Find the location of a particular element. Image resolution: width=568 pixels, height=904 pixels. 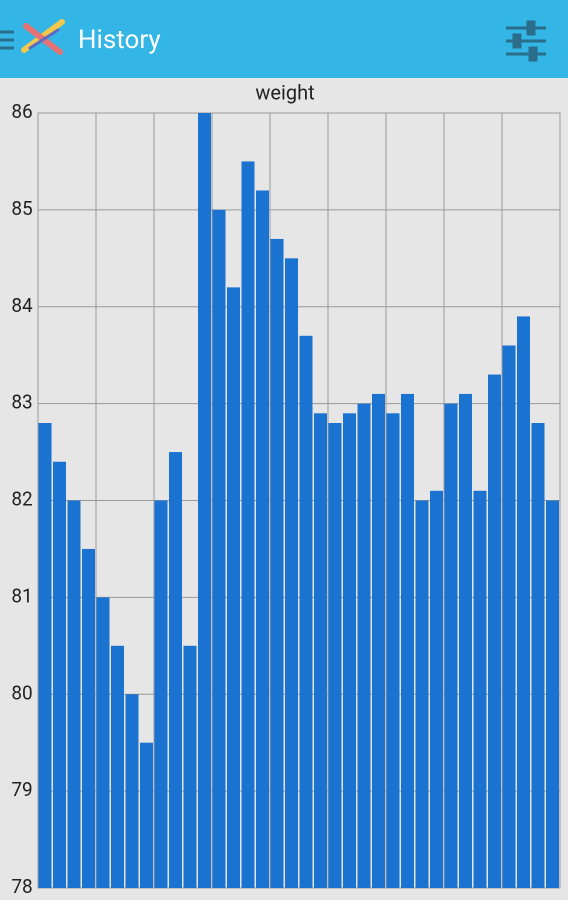

app-icon is located at coordinates (43, 37).